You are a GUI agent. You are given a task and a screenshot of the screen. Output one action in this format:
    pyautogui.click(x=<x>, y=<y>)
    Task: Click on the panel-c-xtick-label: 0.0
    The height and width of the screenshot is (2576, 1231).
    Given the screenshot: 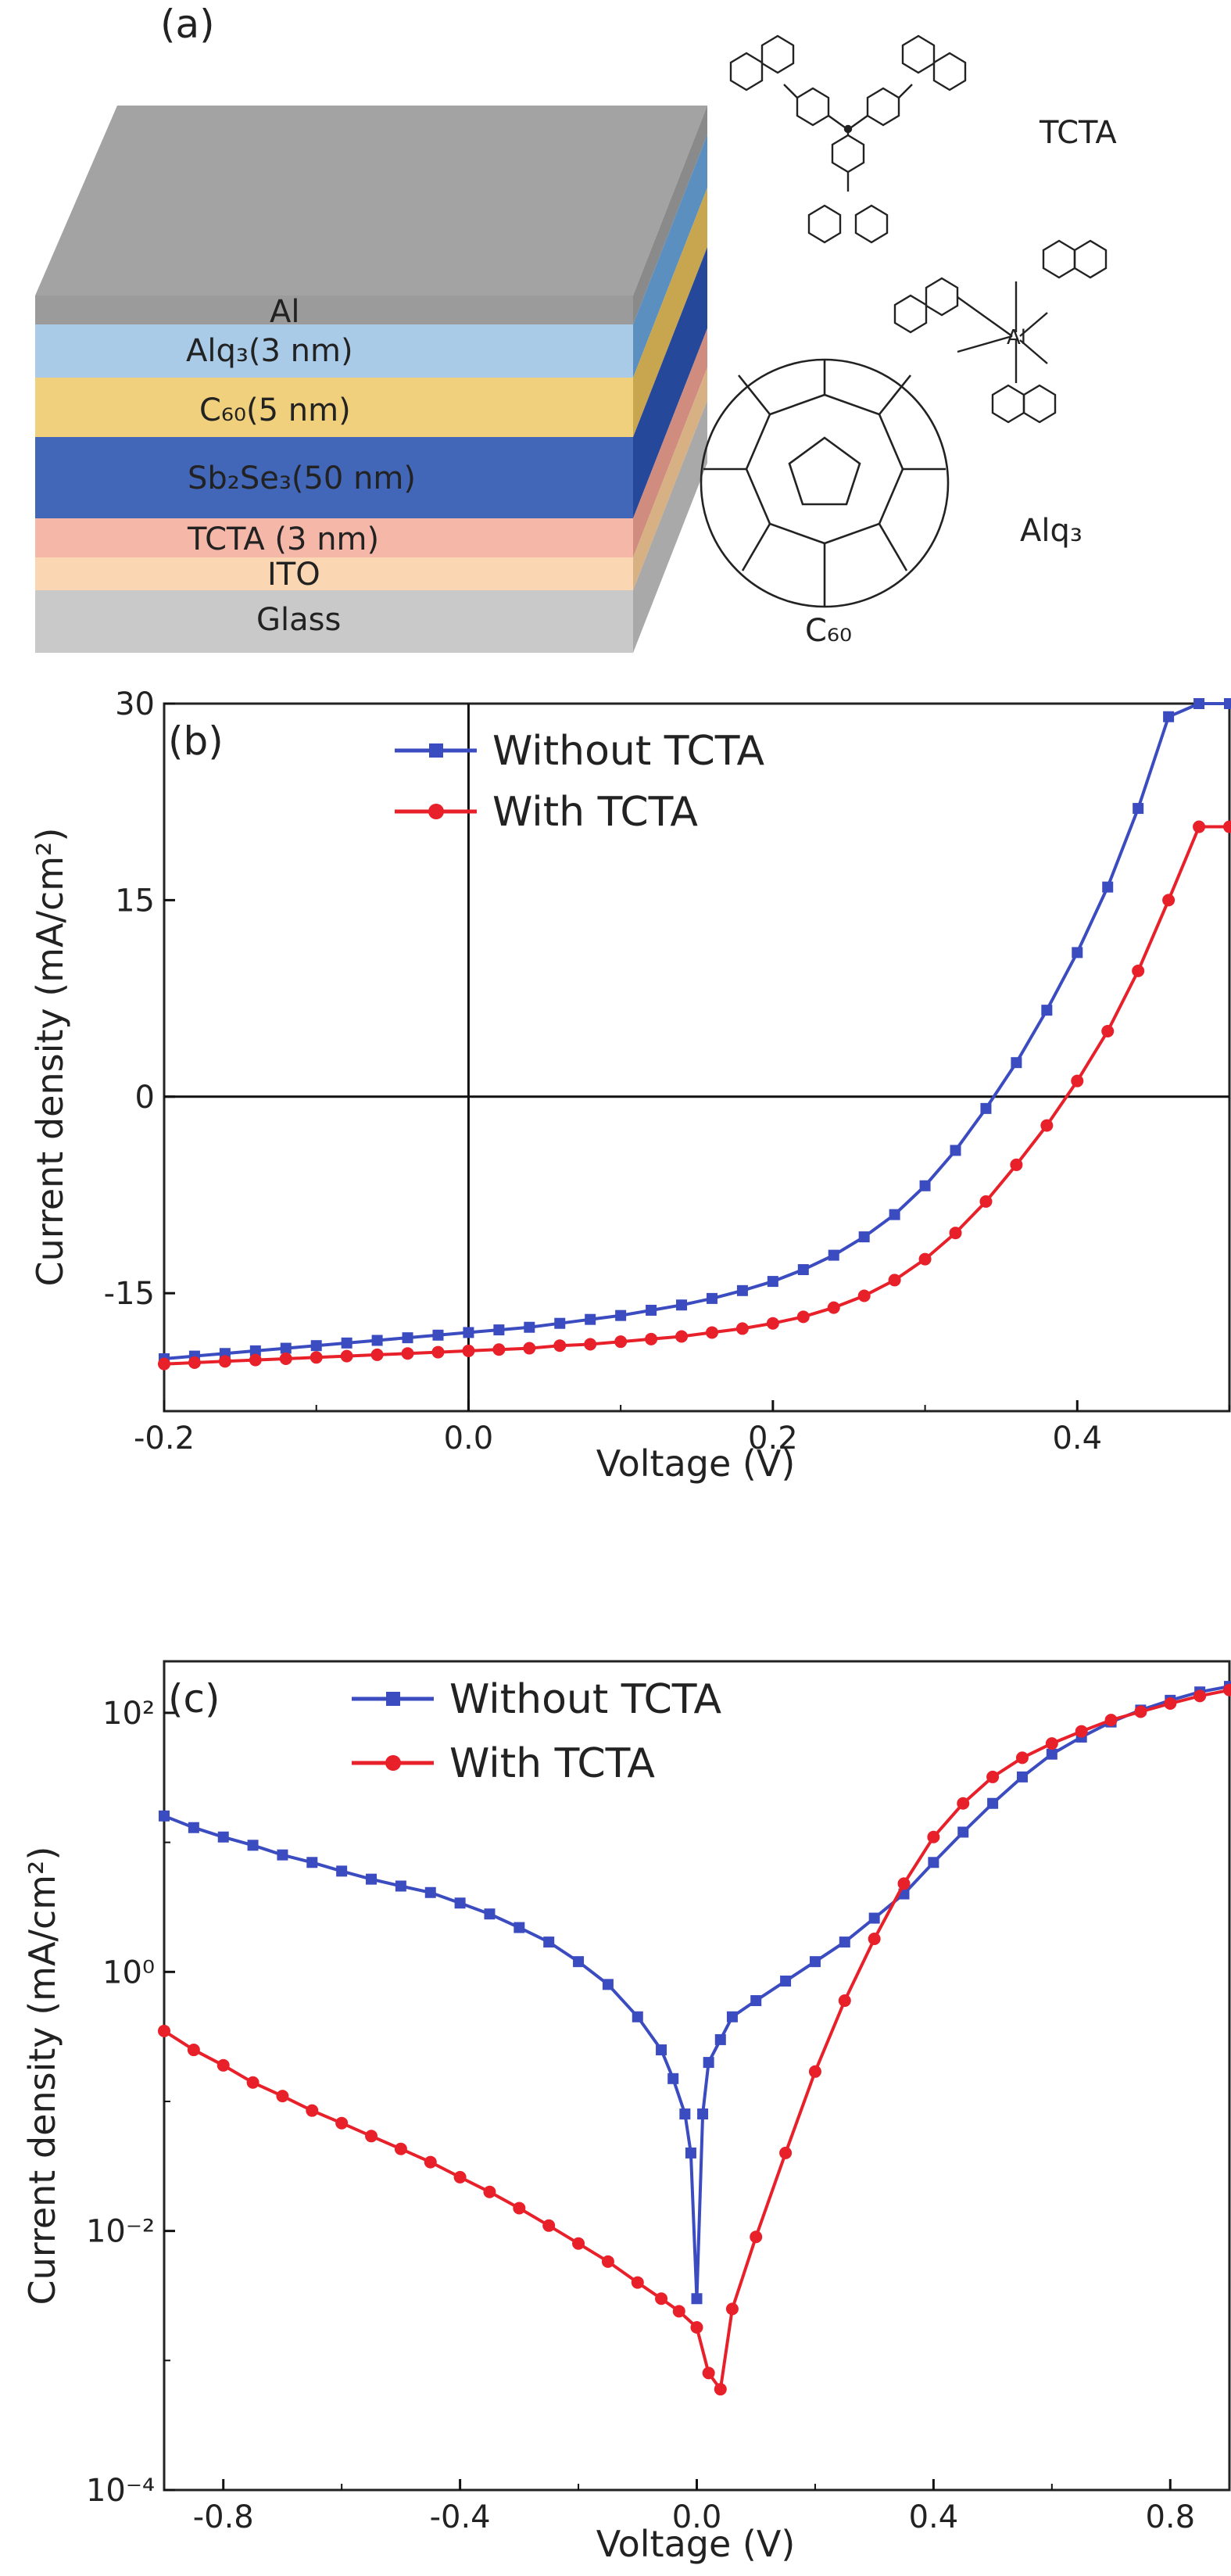 What is the action you would take?
    pyautogui.click(x=697, y=2517)
    